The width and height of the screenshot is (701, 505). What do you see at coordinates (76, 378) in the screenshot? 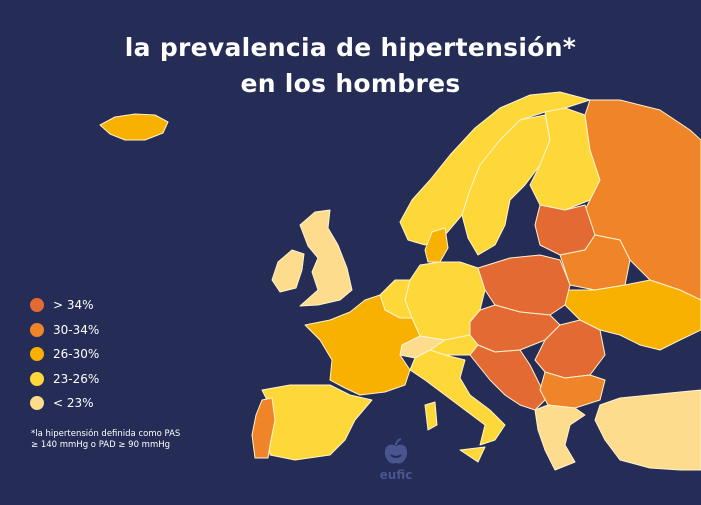
I see `legend-label: 23-26%` at bounding box center [76, 378].